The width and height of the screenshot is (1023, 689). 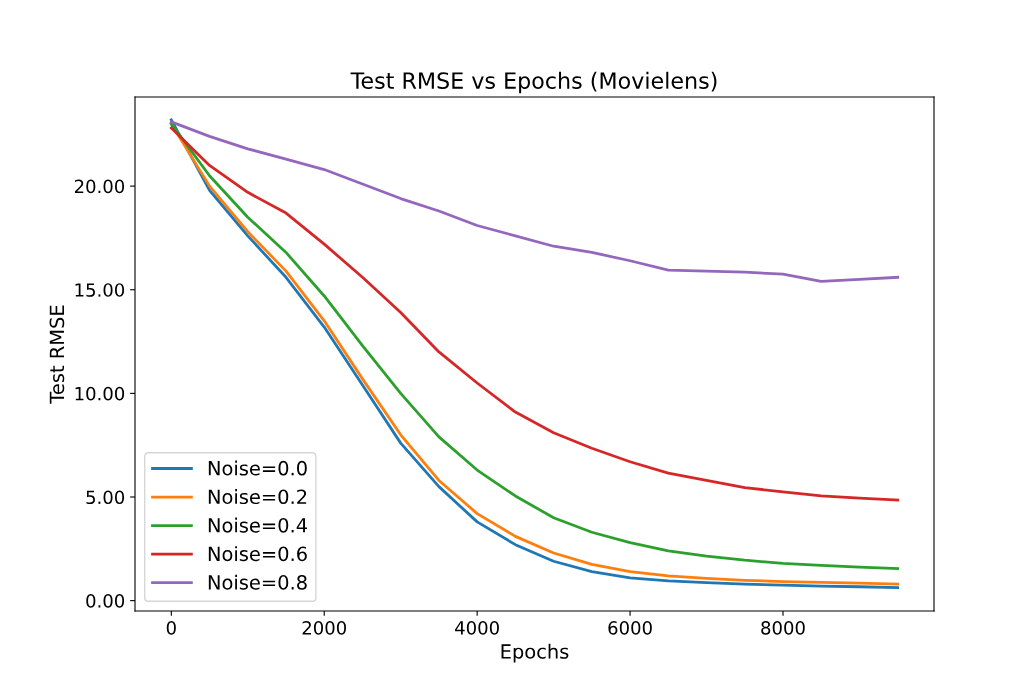 I want to click on legend-label: Noise=0.6, so click(x=257, y=554).